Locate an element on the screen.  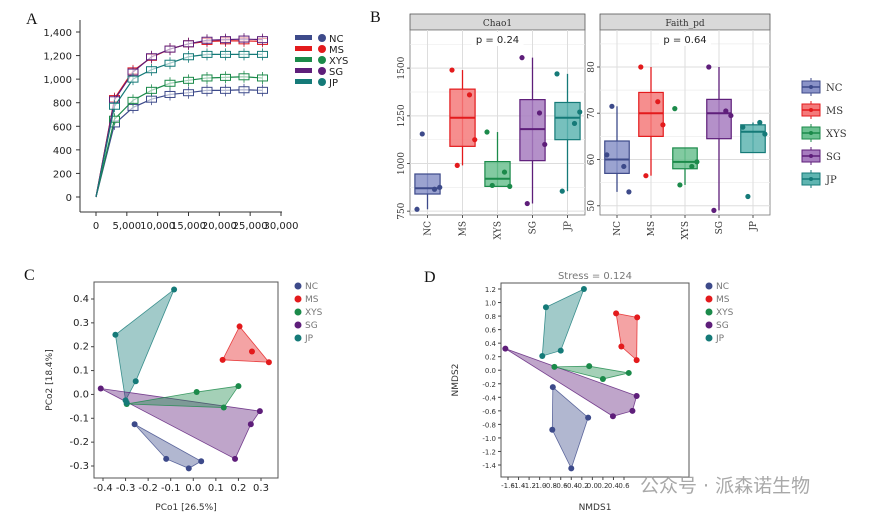
y-tick-label: 1500 is located at coordinates (402, 67).